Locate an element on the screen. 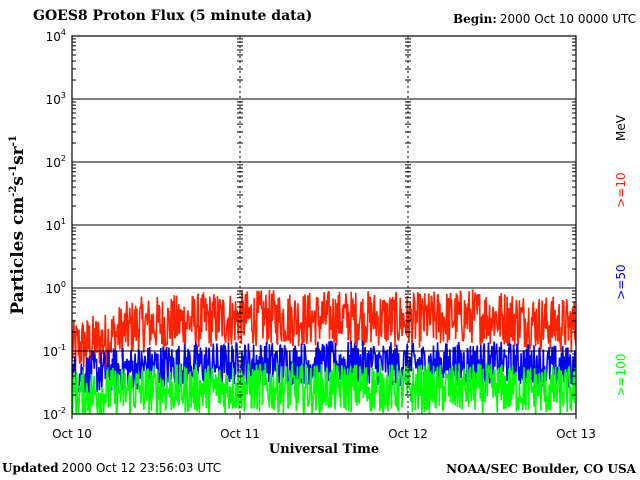  updated-label: Updated is located at coordinates (30, 468).